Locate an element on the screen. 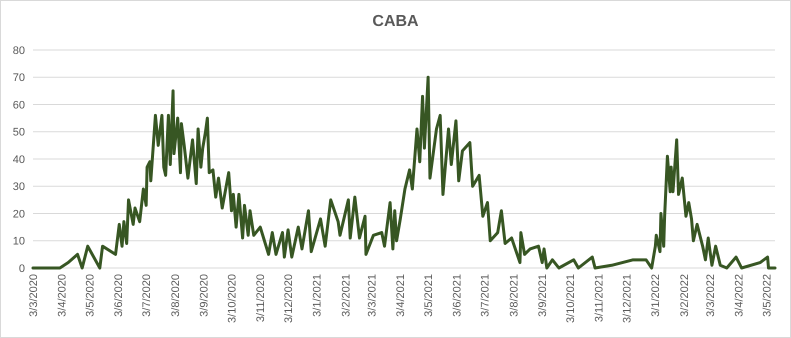 The width and height of the screenshot is (791, 338). x-tick-label: 3/3/2020 is located at coordinates (34, 295).